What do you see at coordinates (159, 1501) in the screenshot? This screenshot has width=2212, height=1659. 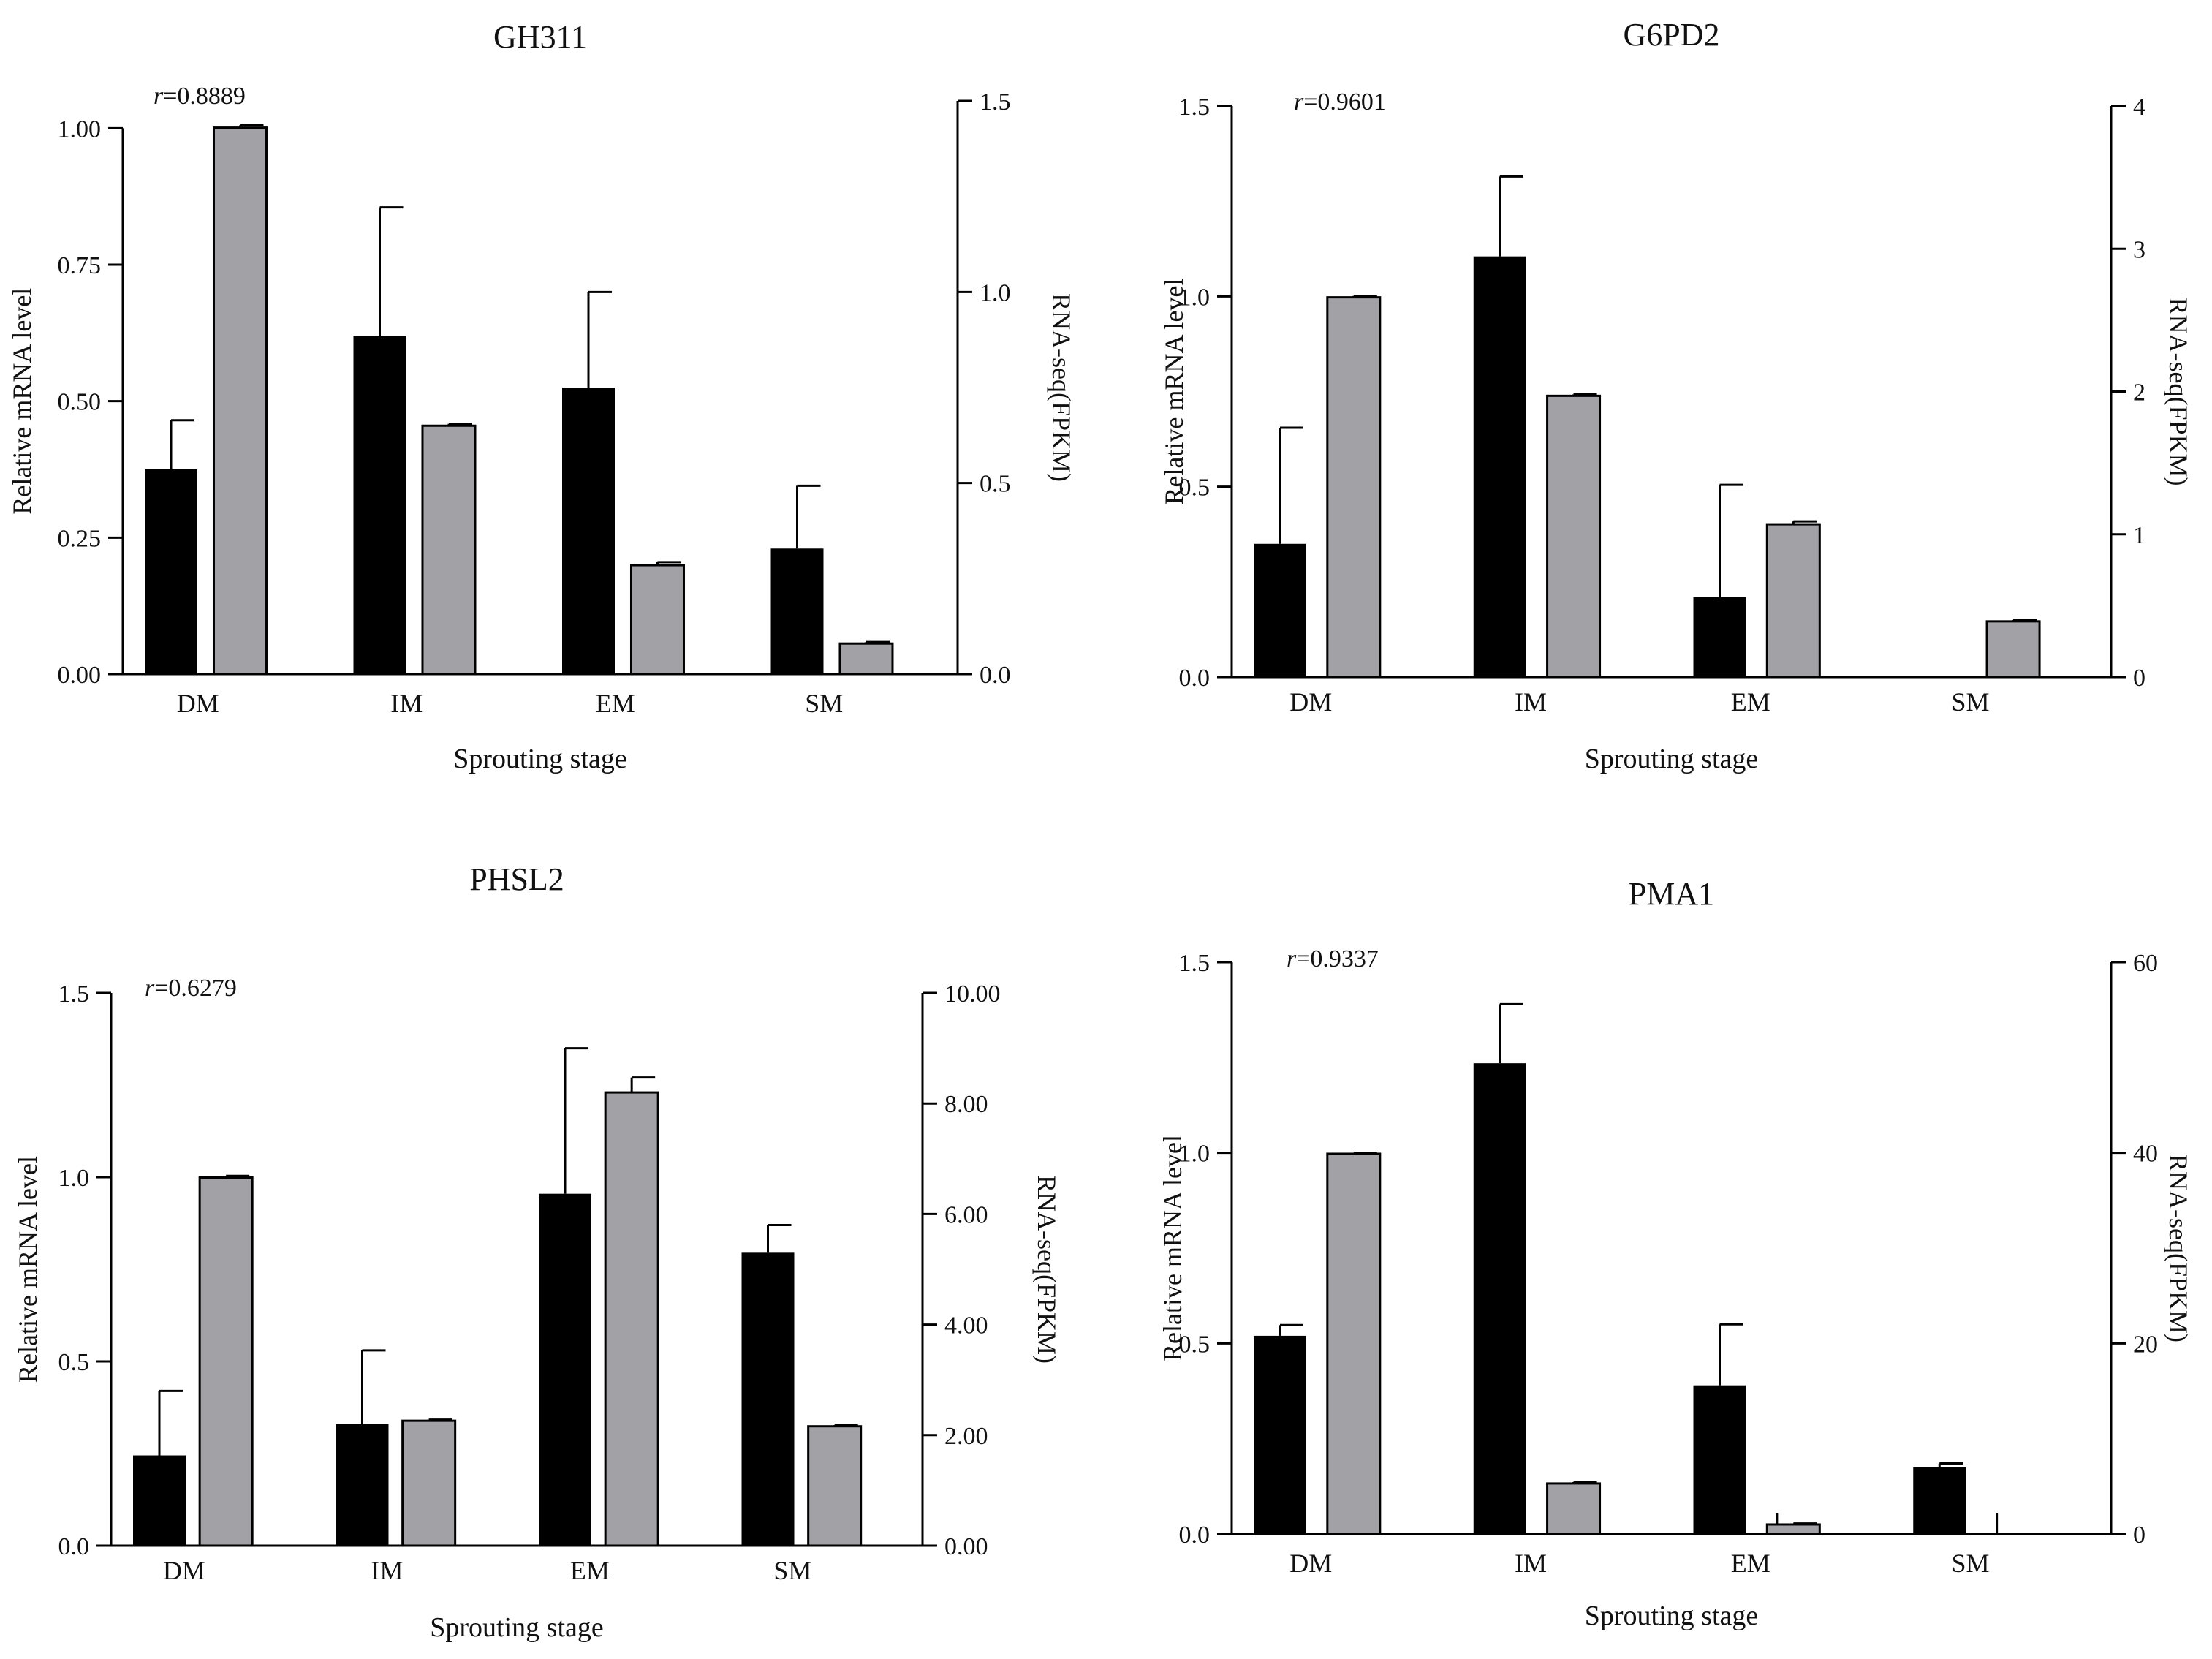 I see `bar-phsl2-qpcr-dm` at bounding box center [159, 1501].